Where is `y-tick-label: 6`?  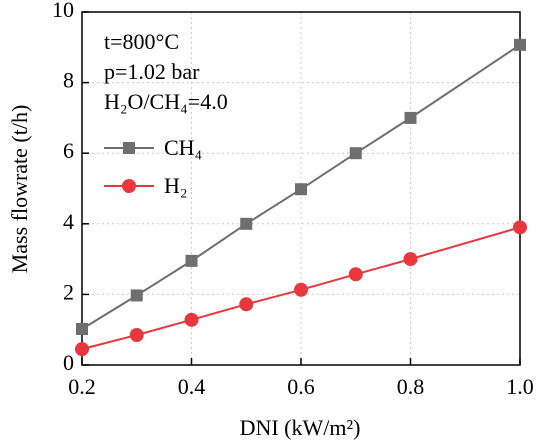
y-tick-label: 6 is located at coordinates (68, 150).